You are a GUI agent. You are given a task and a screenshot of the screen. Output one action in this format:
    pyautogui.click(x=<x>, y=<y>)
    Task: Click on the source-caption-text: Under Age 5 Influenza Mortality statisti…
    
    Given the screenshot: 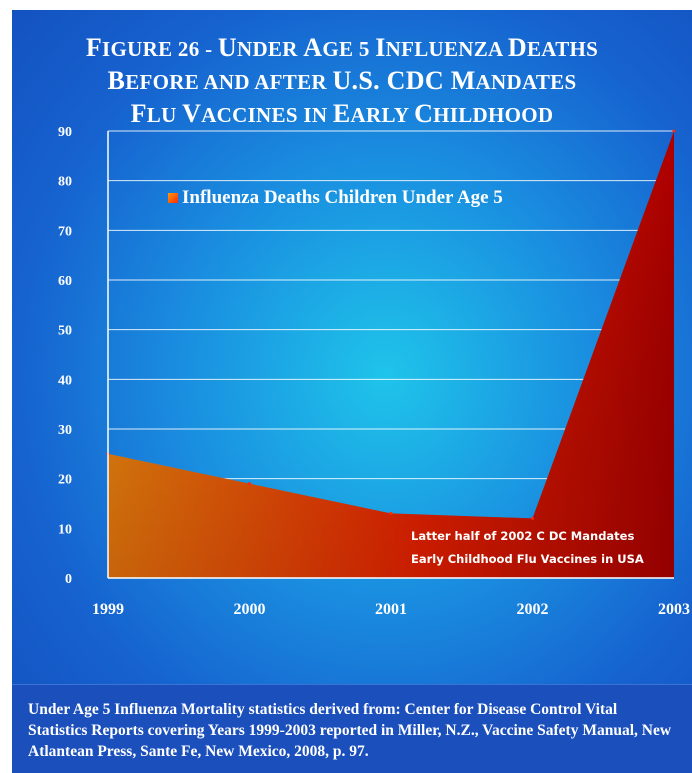 What is the action you would take?
    pyautogui.click(x=350, y=730)
    